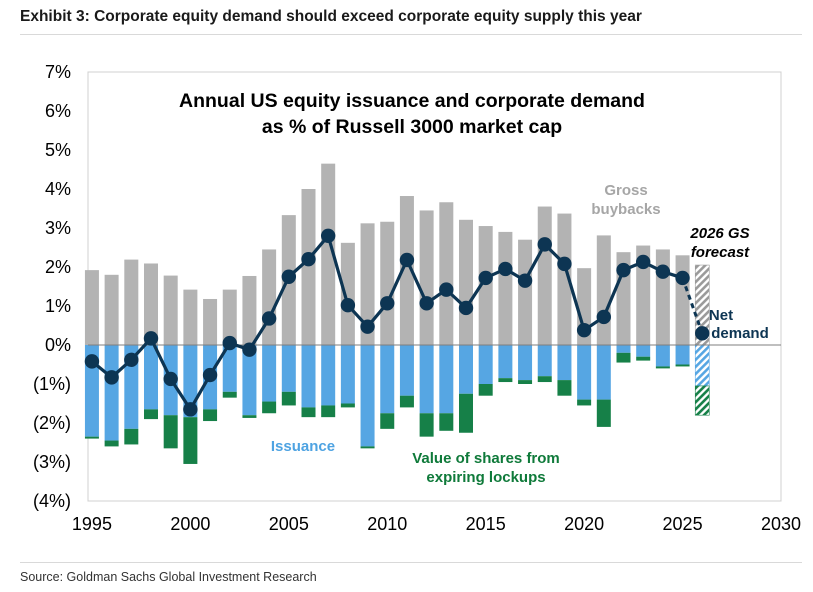 The height and width of the screenshot is (592, 813). Describe the element at coordinates (740, 333) in the screenshot. I see `net-demand-label-line-2: demand` at that location.